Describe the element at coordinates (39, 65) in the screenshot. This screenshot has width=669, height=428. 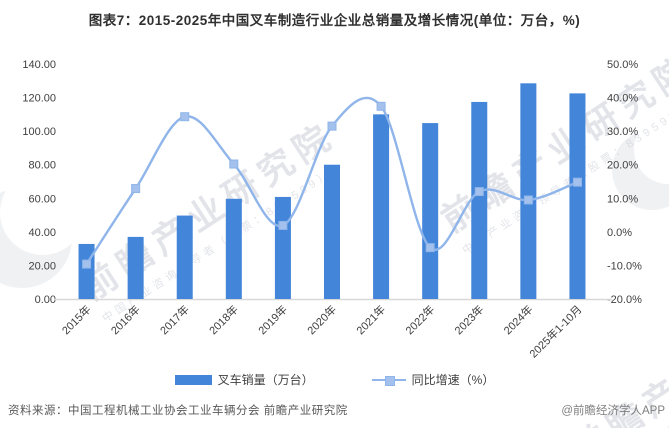
I see `left-axis-tick-label: 140.00` at that location.